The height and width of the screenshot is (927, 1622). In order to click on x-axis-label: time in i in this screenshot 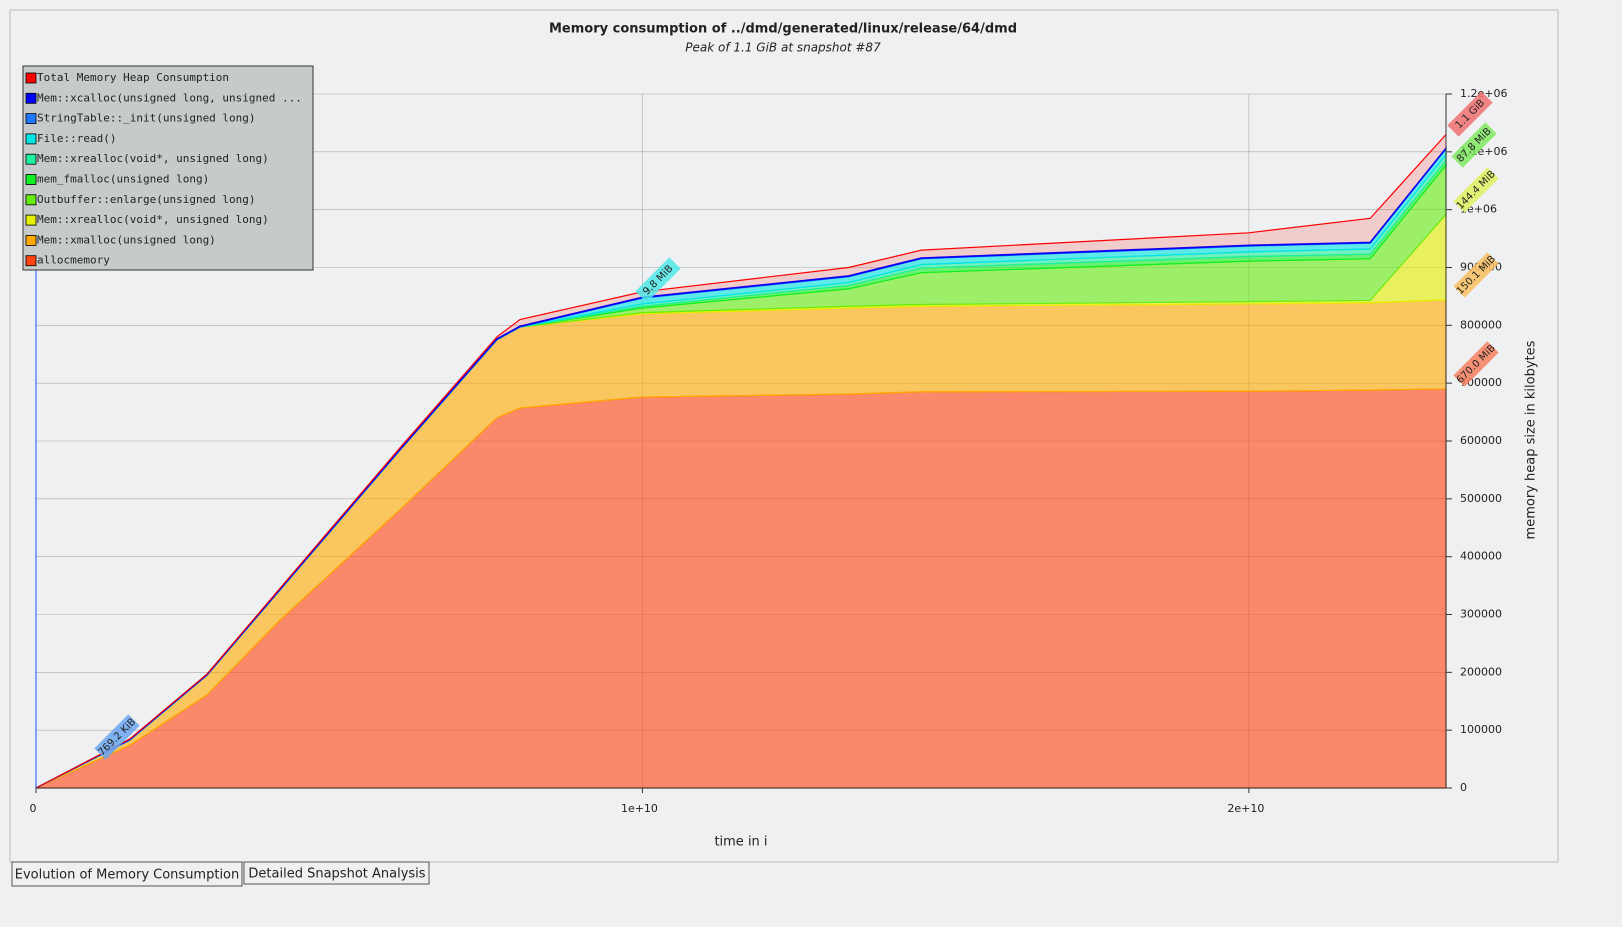, I will do `click(740, 842)`.